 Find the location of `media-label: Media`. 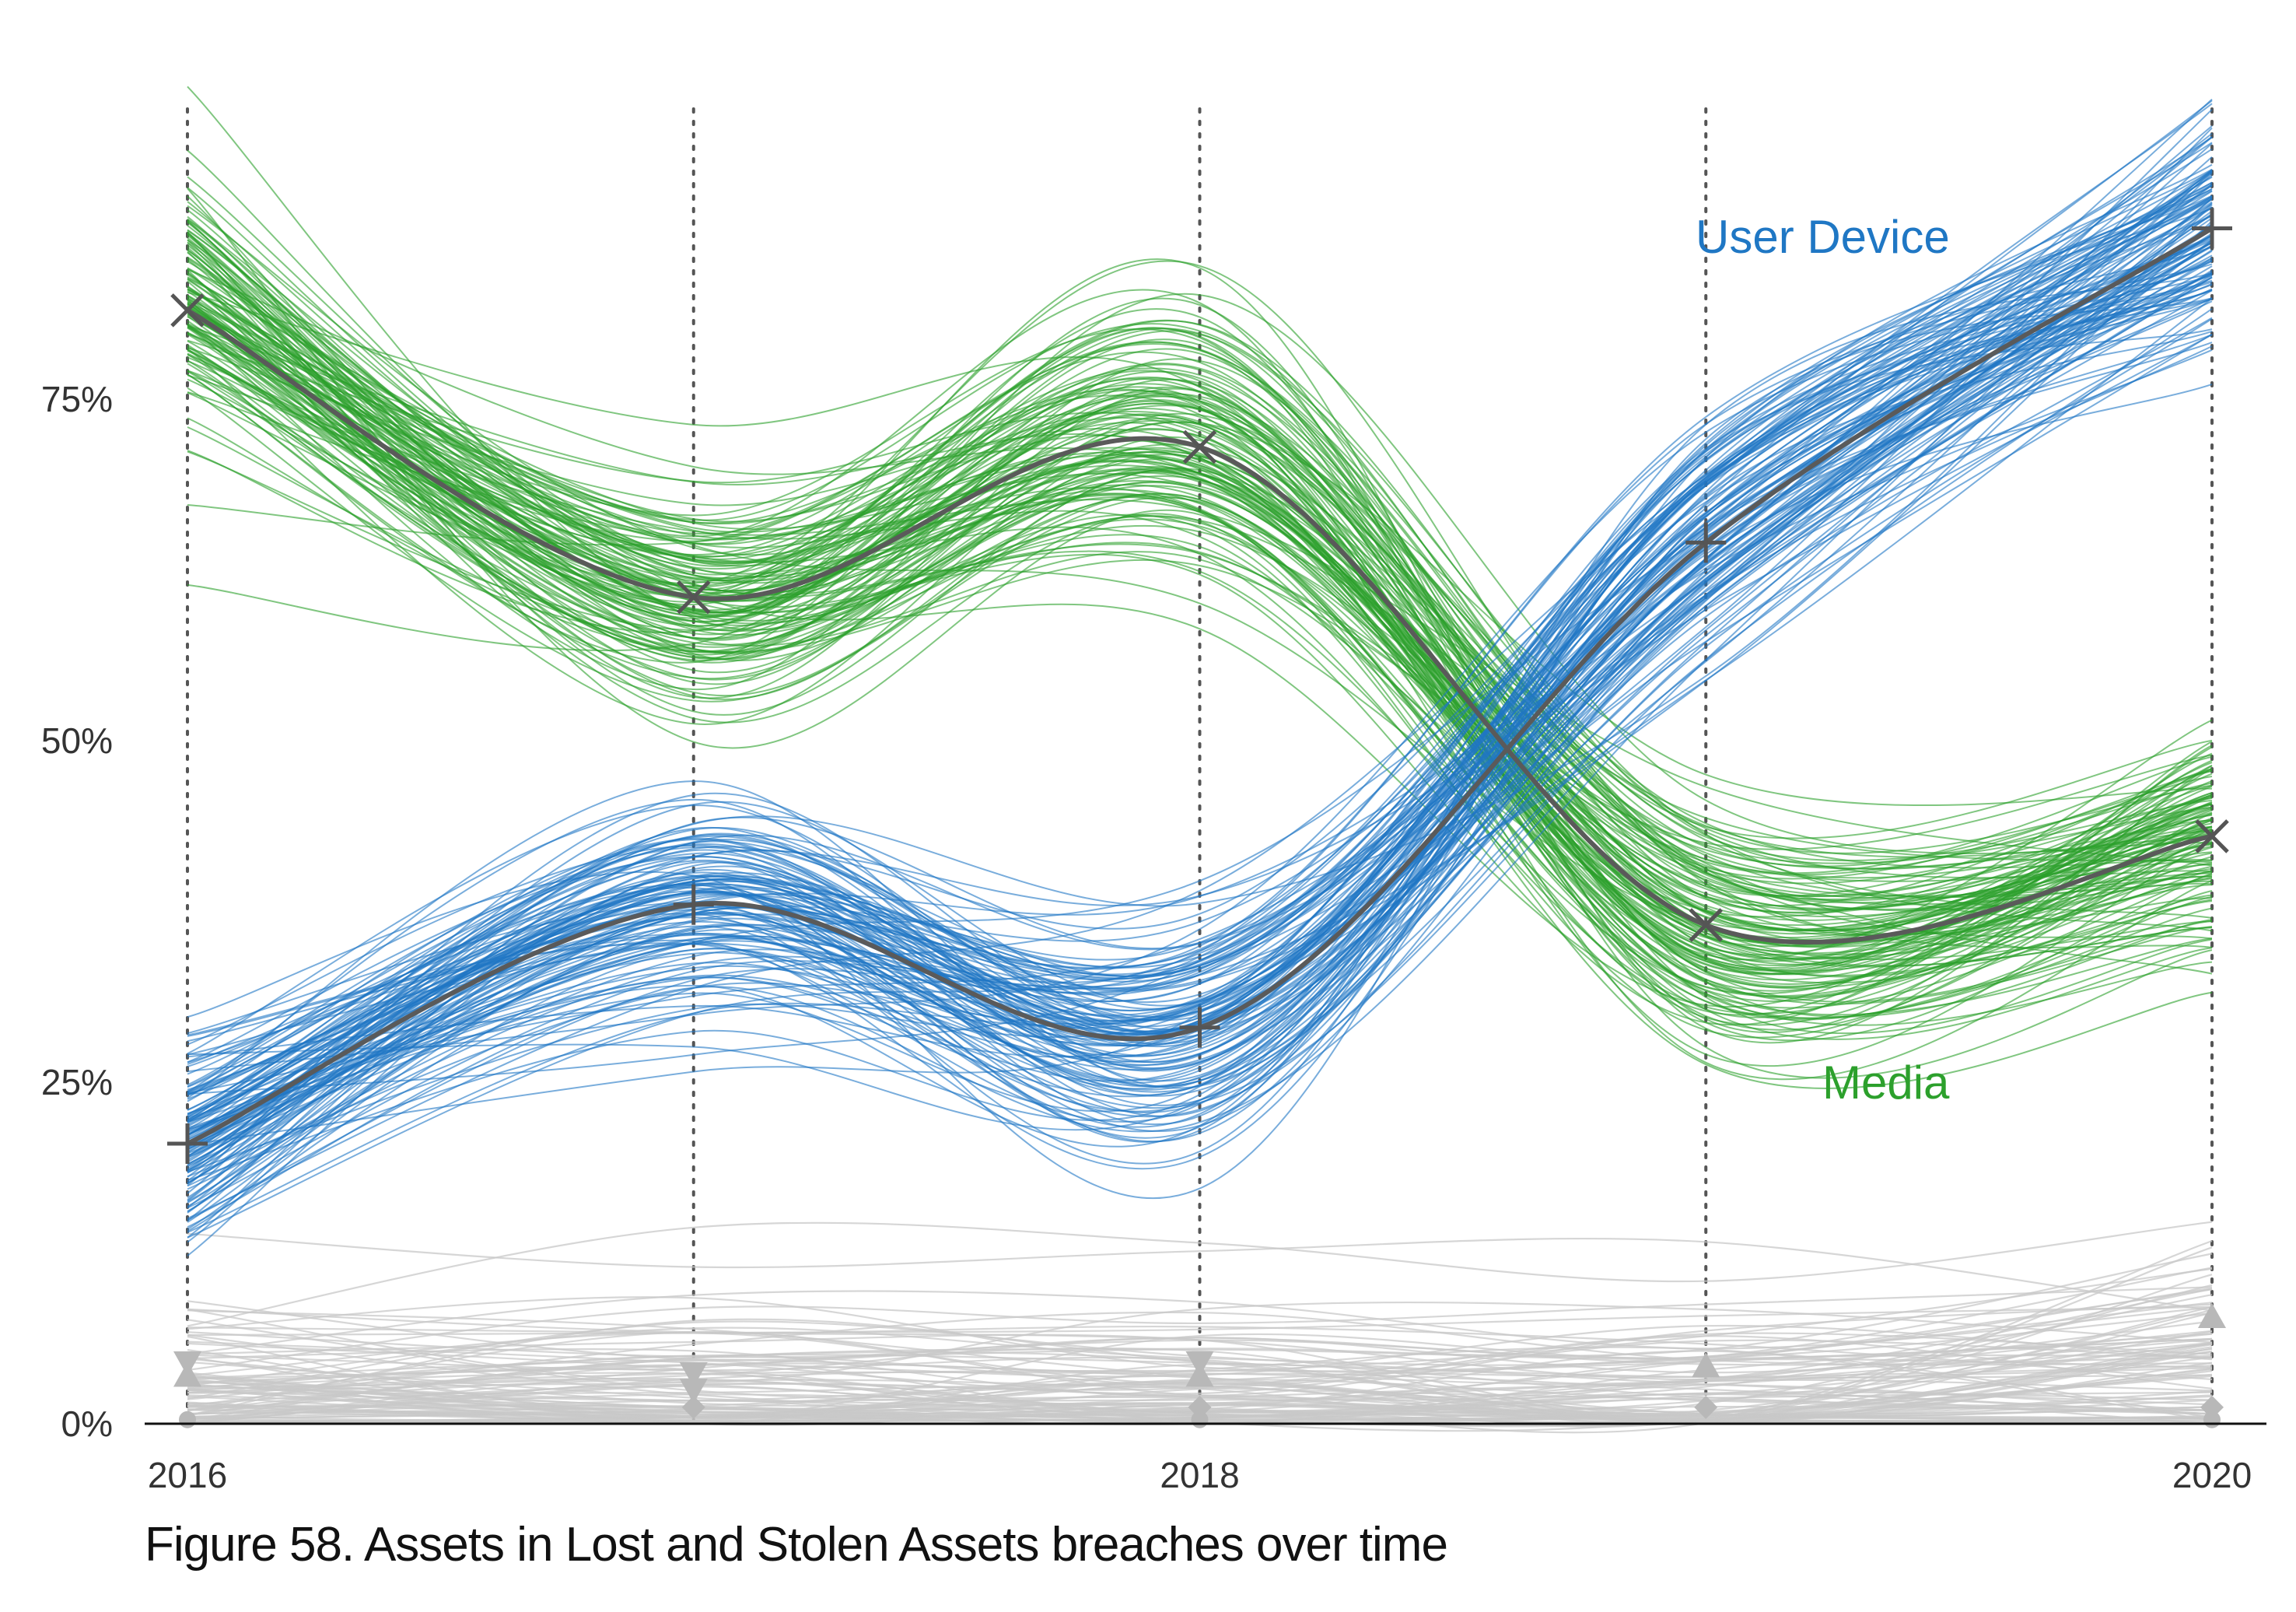

media-label: Media is located at coordinates (1886, 1083).